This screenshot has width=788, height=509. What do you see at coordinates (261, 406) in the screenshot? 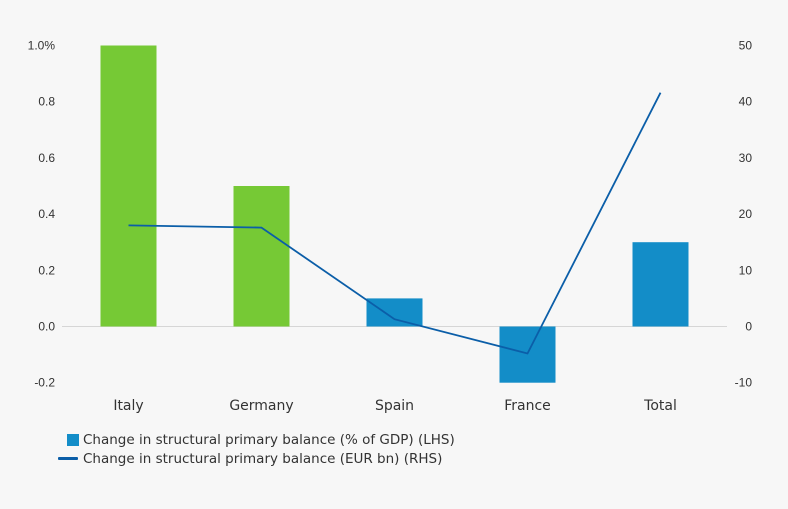
I see `category-label: Germany` at bounding box center [261, 406].